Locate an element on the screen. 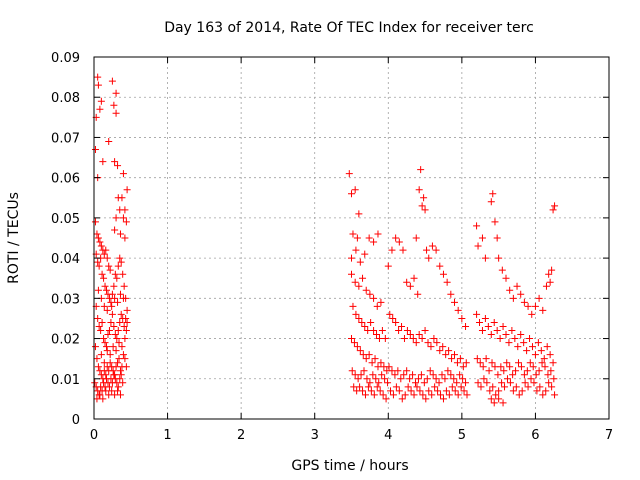  y-tick-label: 0.04 is located at coordinates (65, 259).